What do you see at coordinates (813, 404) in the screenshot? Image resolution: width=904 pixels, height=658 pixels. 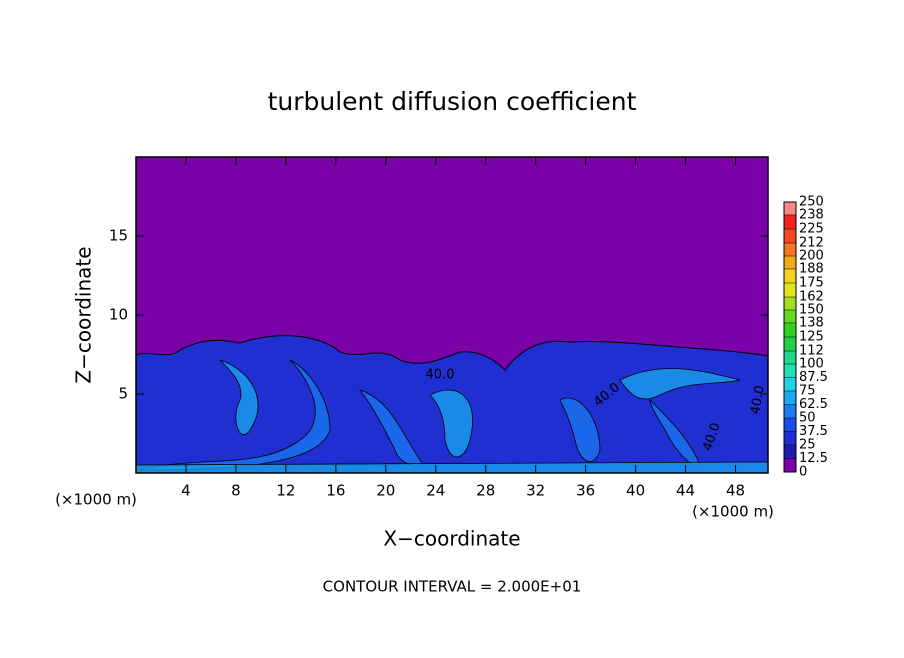 I see `colorbar-label: 62.5` at bounding box center [813, 404].